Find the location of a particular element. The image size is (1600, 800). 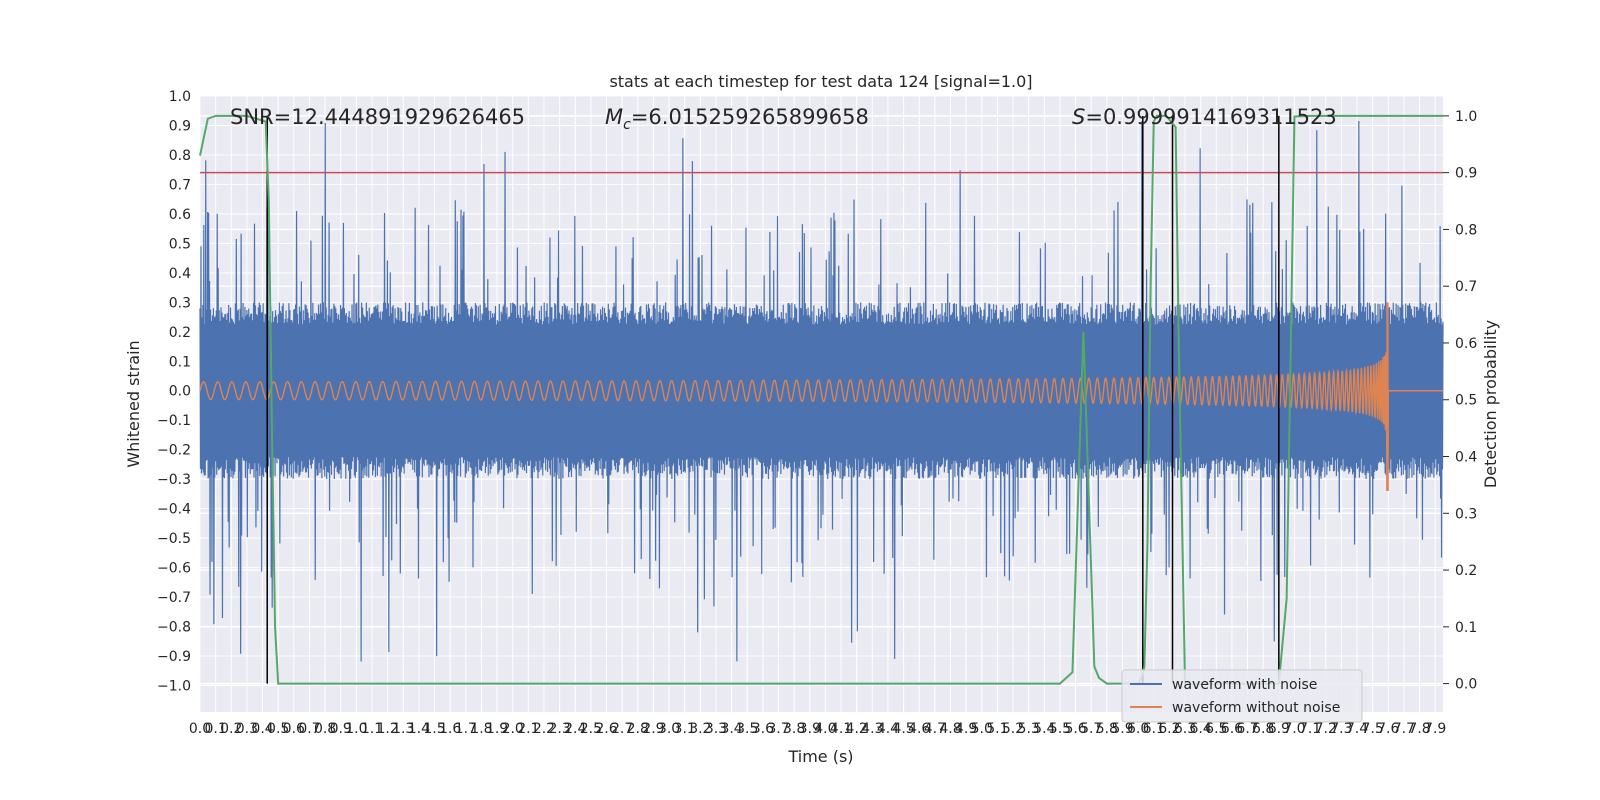

x-tick-label: 5.6 is located at coordinates (1075, 729).